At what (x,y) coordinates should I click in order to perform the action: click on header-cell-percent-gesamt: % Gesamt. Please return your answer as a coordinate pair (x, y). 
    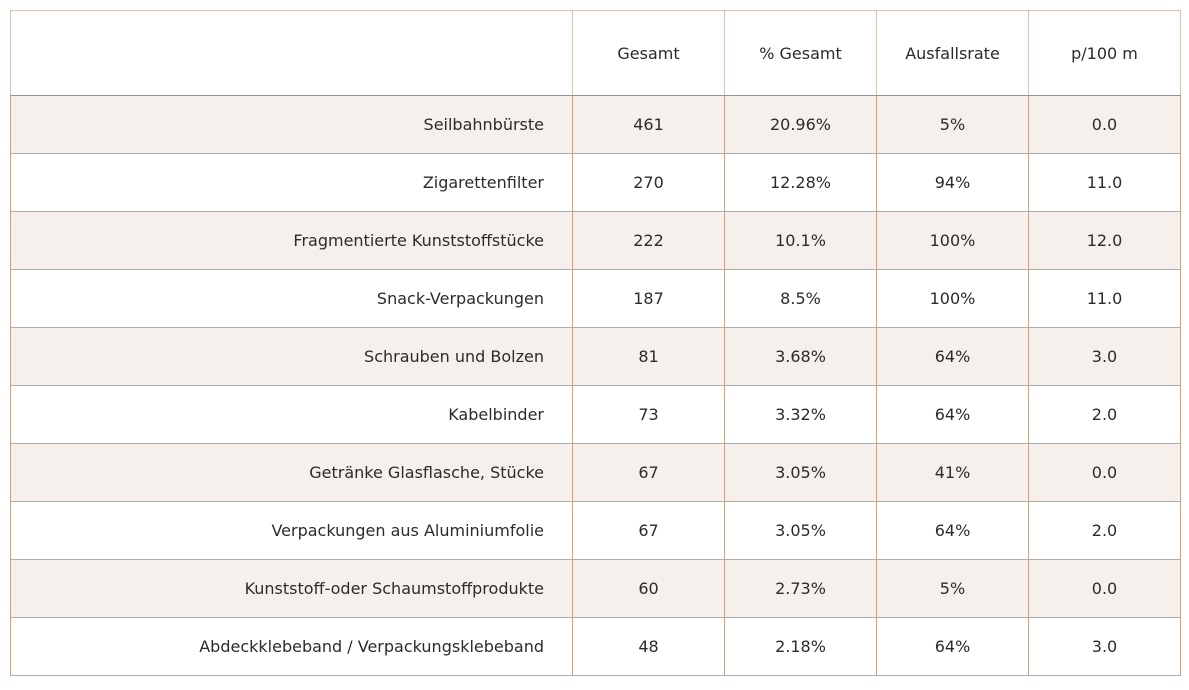
    Looking at the image, I should click on (800, 53).